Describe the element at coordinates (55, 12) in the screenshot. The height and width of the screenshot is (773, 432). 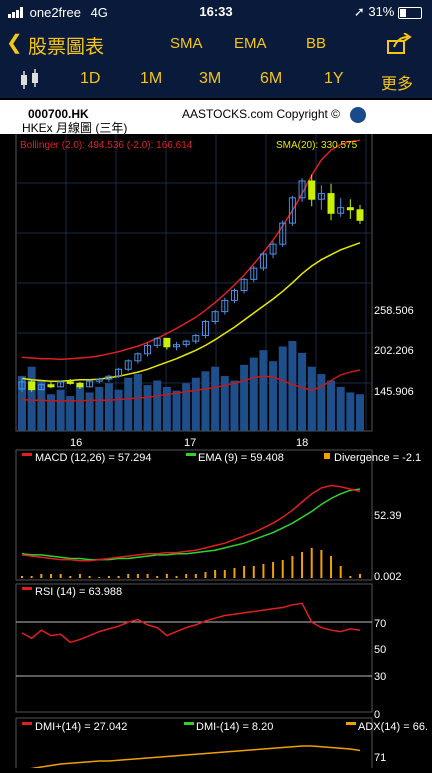
I see `carrier-name: one2free` at that location.